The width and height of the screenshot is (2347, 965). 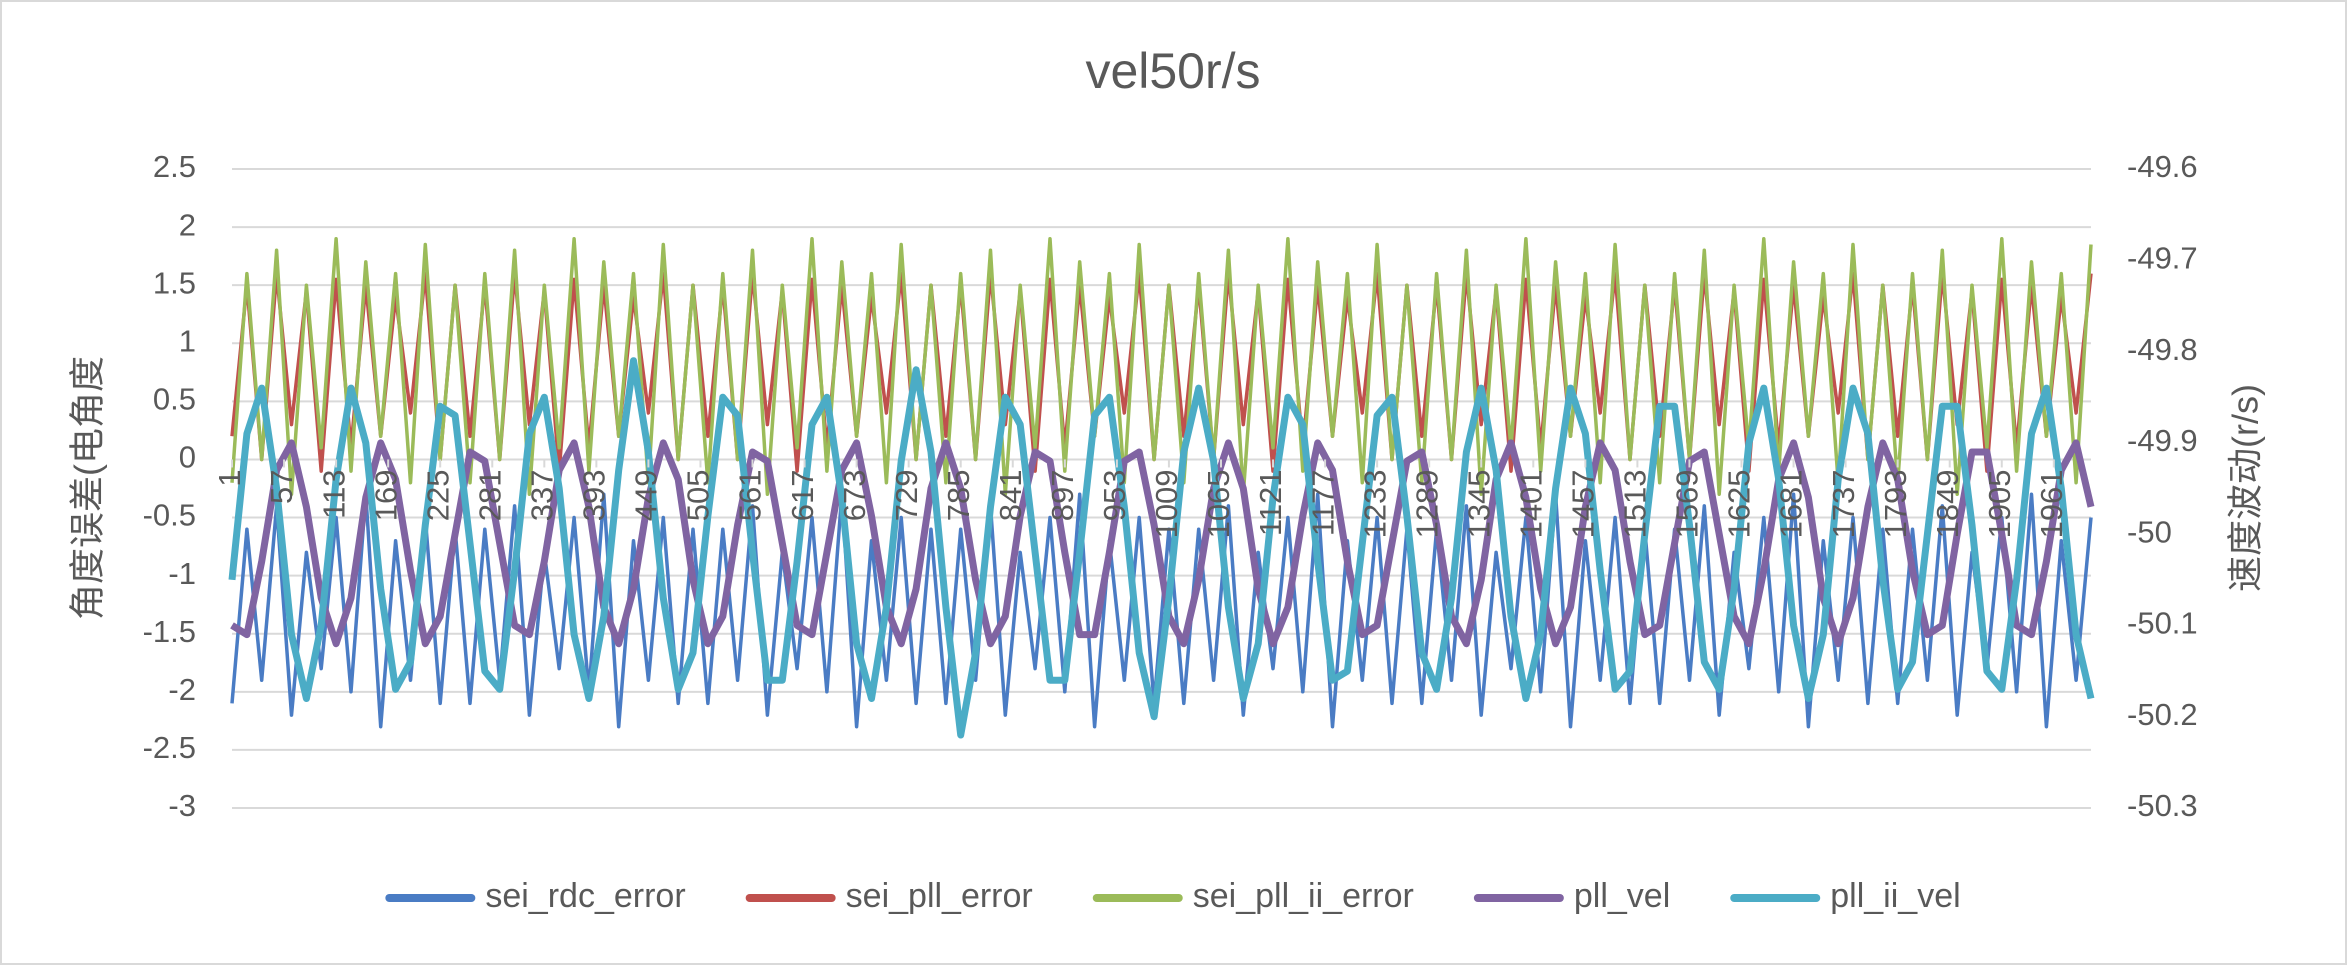 I want to click on x-tick-label: 113, so click(x=333, y=493).